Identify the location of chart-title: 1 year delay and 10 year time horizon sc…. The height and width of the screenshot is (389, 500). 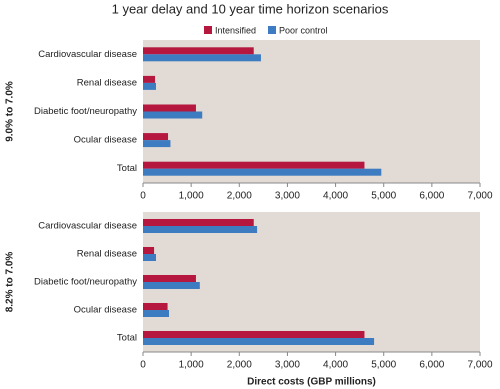
(250, 8).